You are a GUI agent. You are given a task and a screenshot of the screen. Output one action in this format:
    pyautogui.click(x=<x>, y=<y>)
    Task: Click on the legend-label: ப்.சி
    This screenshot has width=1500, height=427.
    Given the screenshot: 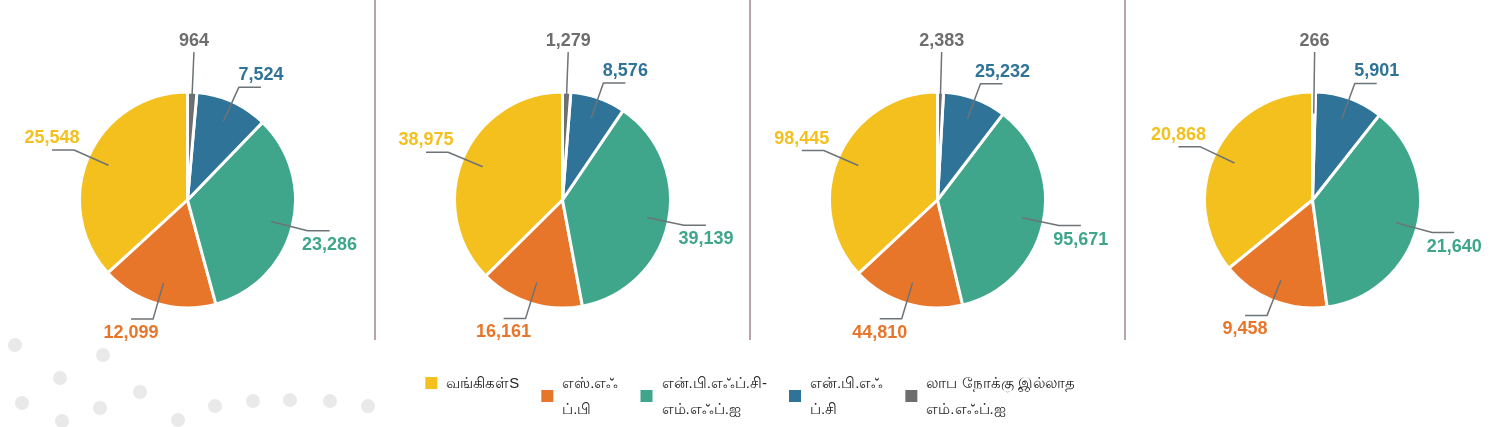 What is the action you would take?
    pyautogui.click(x=824, y=408)
    